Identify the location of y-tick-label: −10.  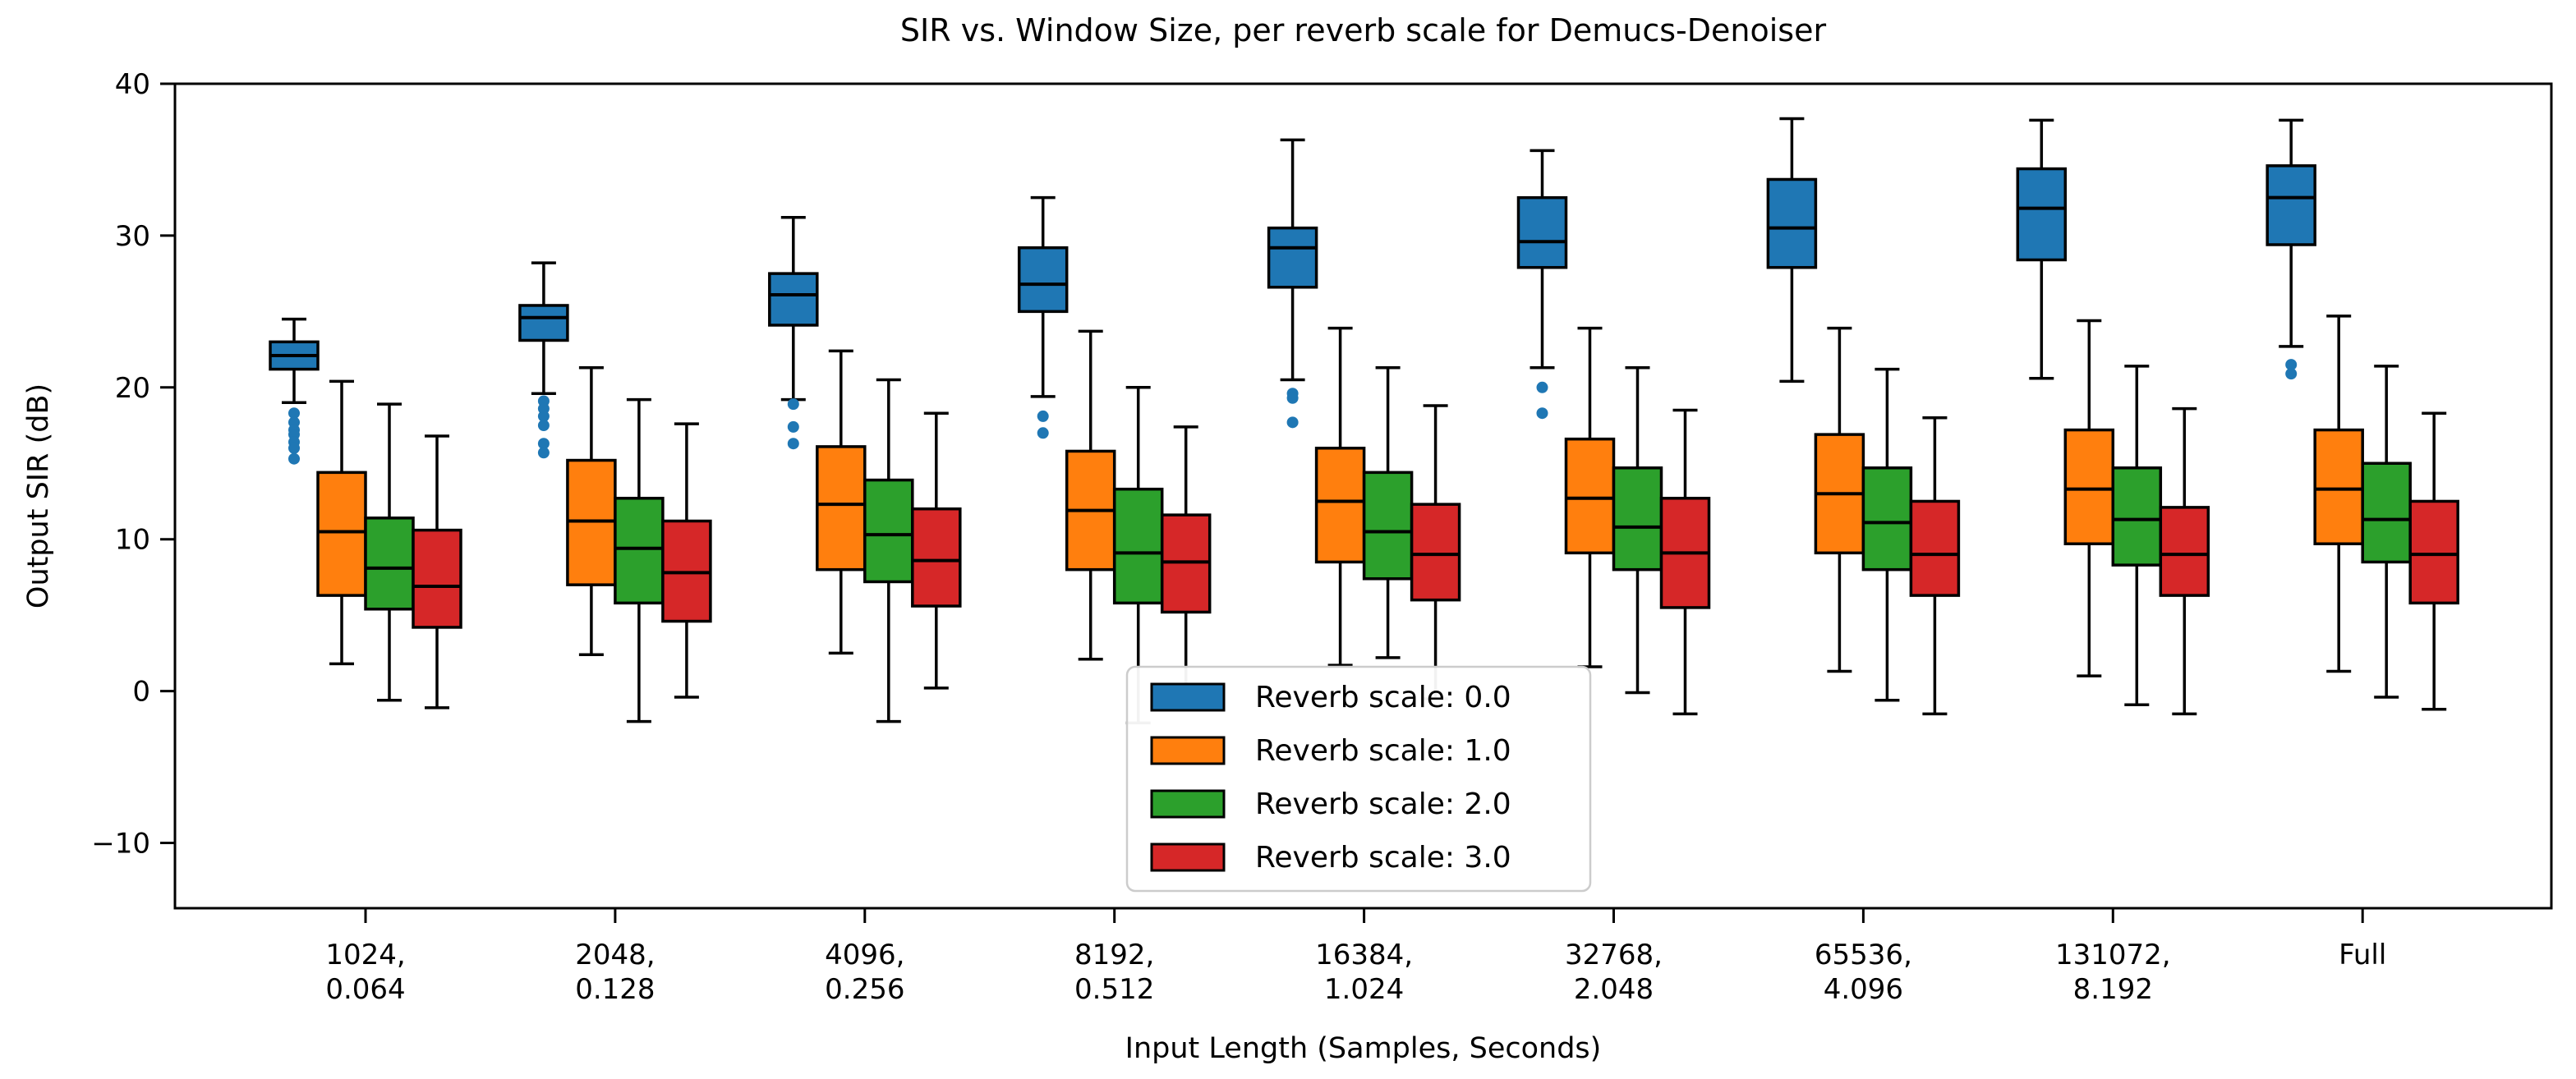
(121, 844).